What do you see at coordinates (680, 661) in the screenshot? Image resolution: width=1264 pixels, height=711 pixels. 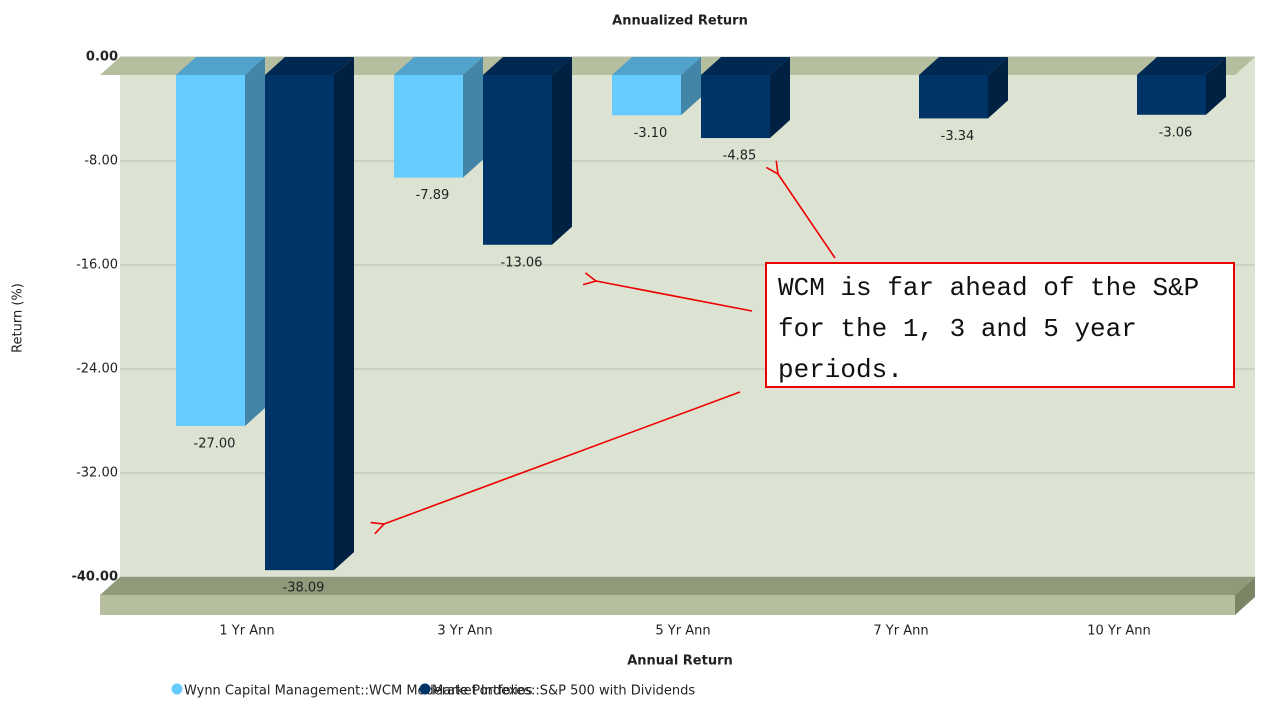 I see `x-axis-label: Annual Return` at bounding box center [680, 661].